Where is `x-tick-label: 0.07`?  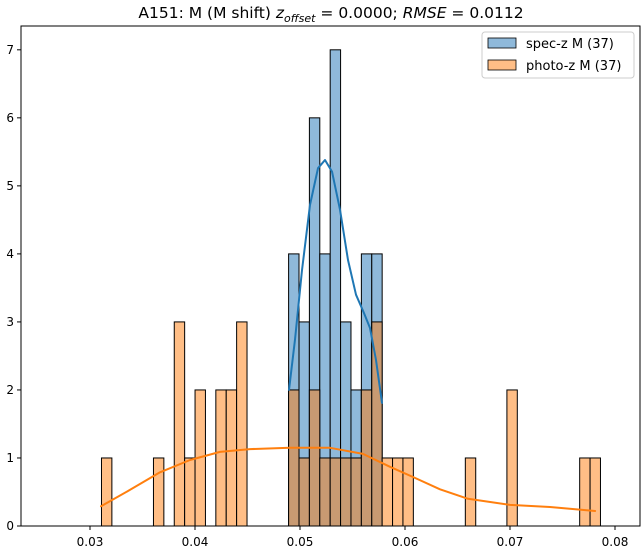 x-tick-label: 0.07 is located at coordinates (510, 542).